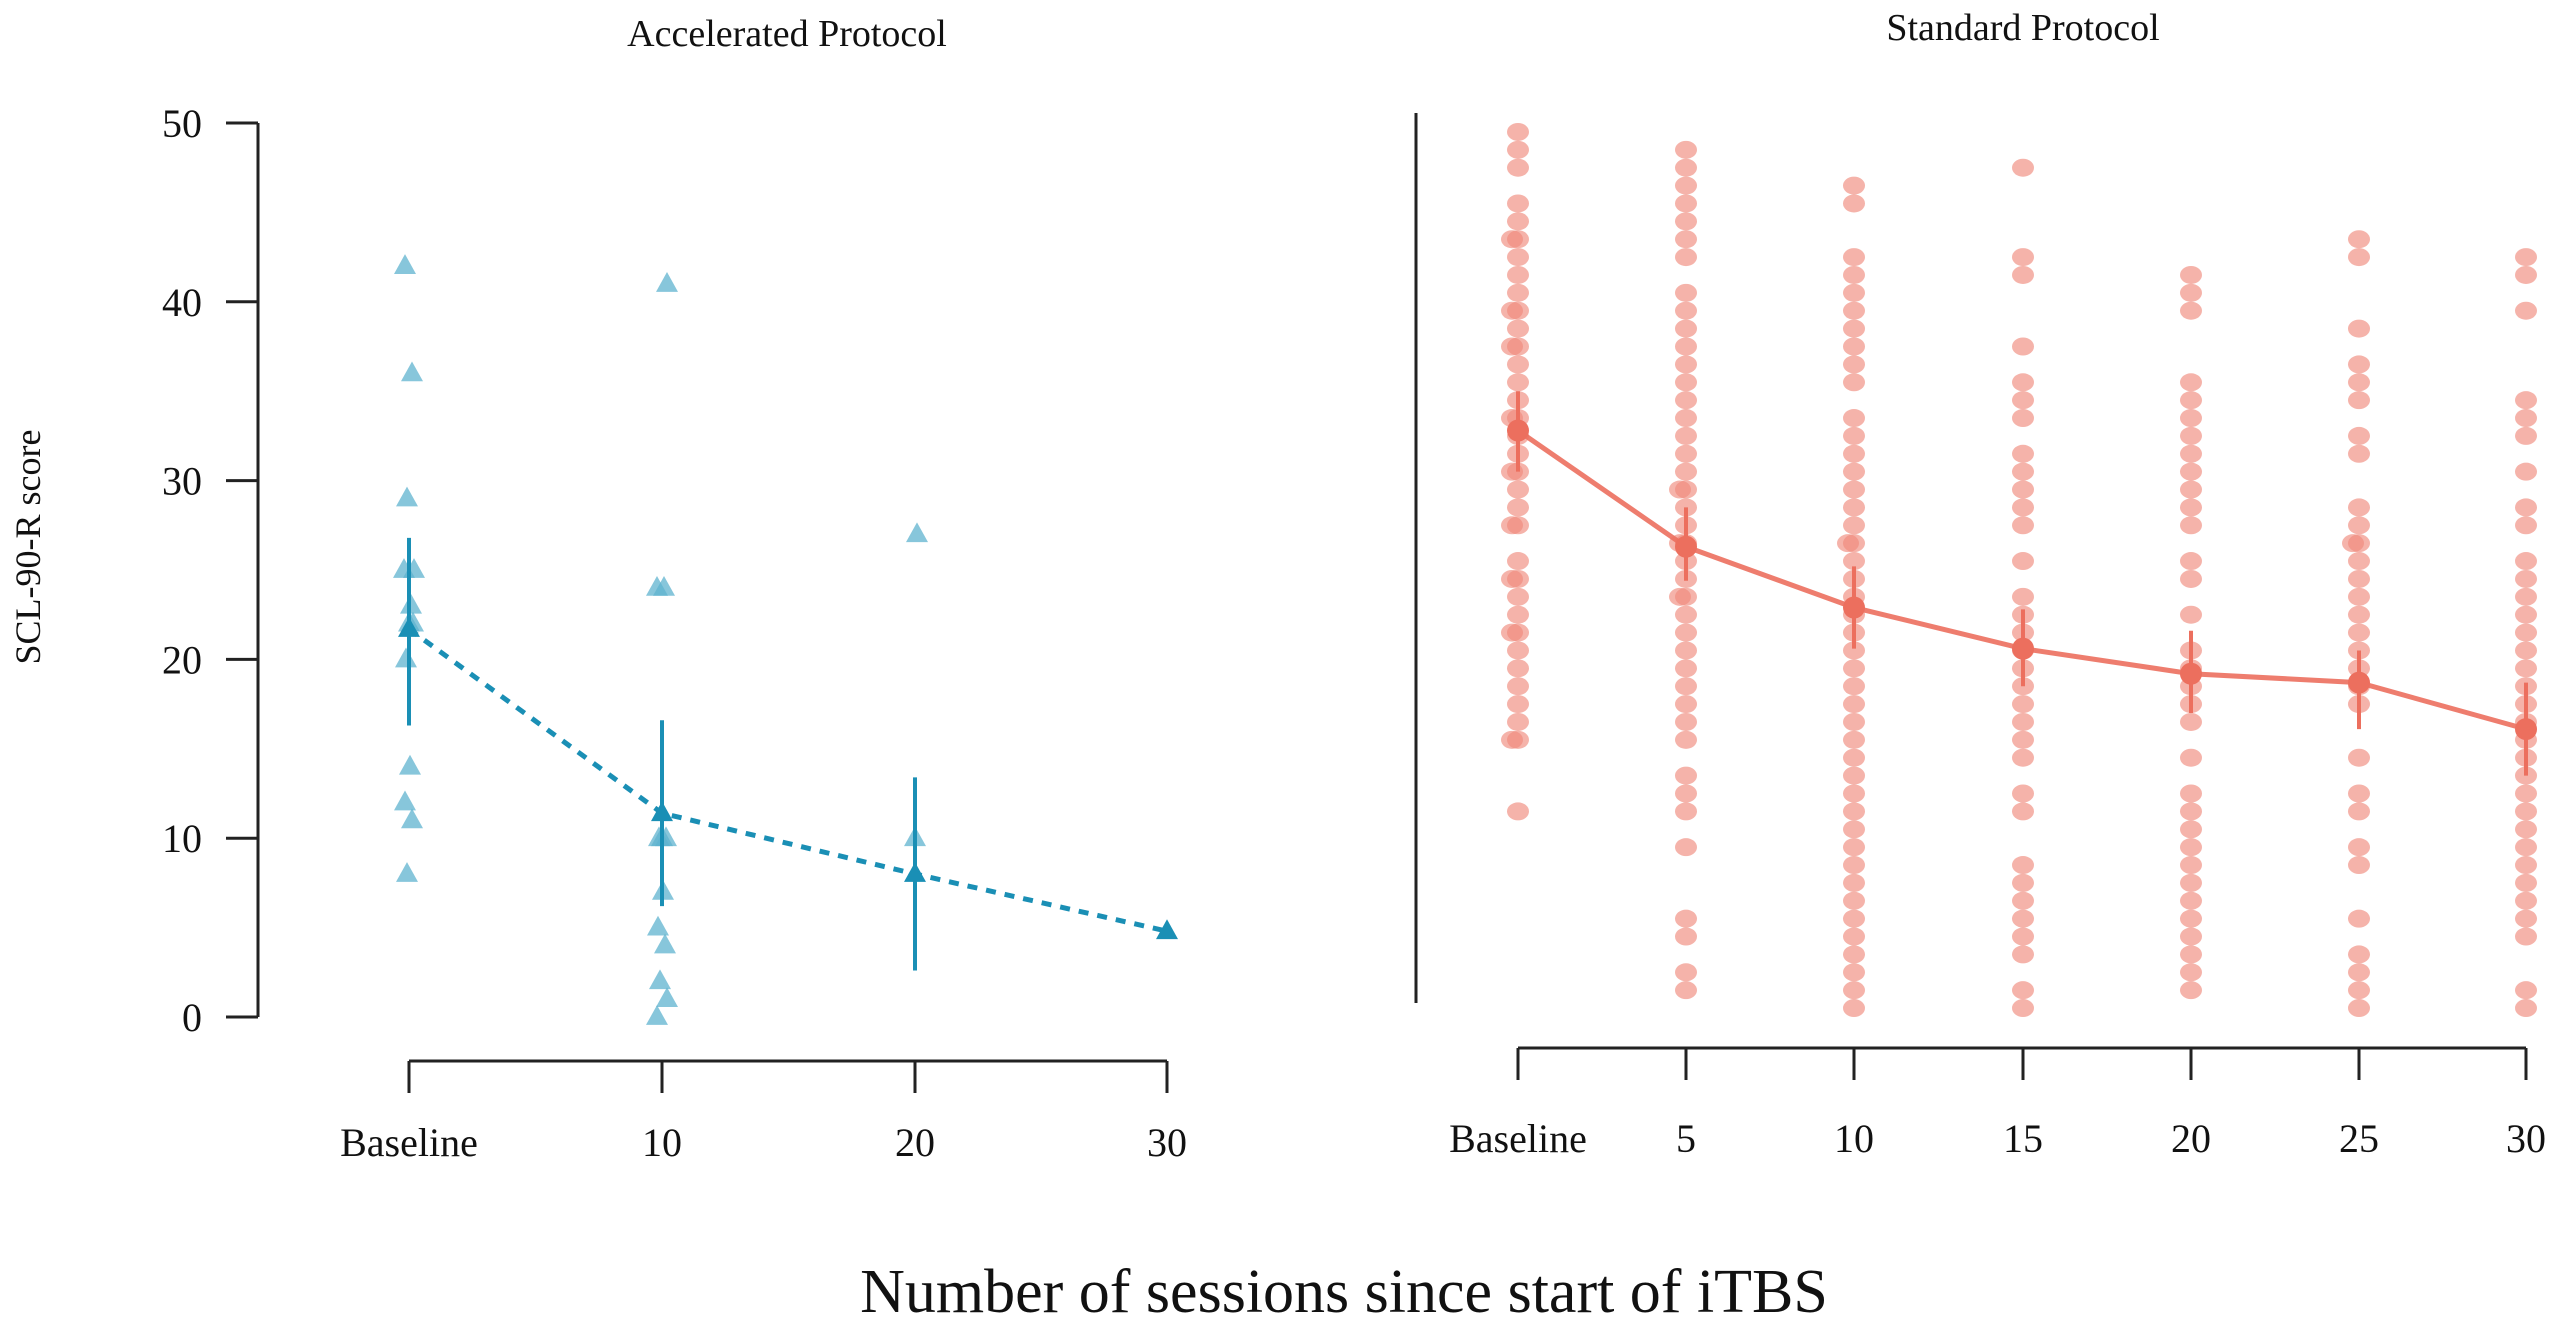 This screenshot has height=1323, width=2560. Describe the element at coordinates (28, 547) in the screenshot. I see `y-axis-title: SCL-90-R score` at that location.